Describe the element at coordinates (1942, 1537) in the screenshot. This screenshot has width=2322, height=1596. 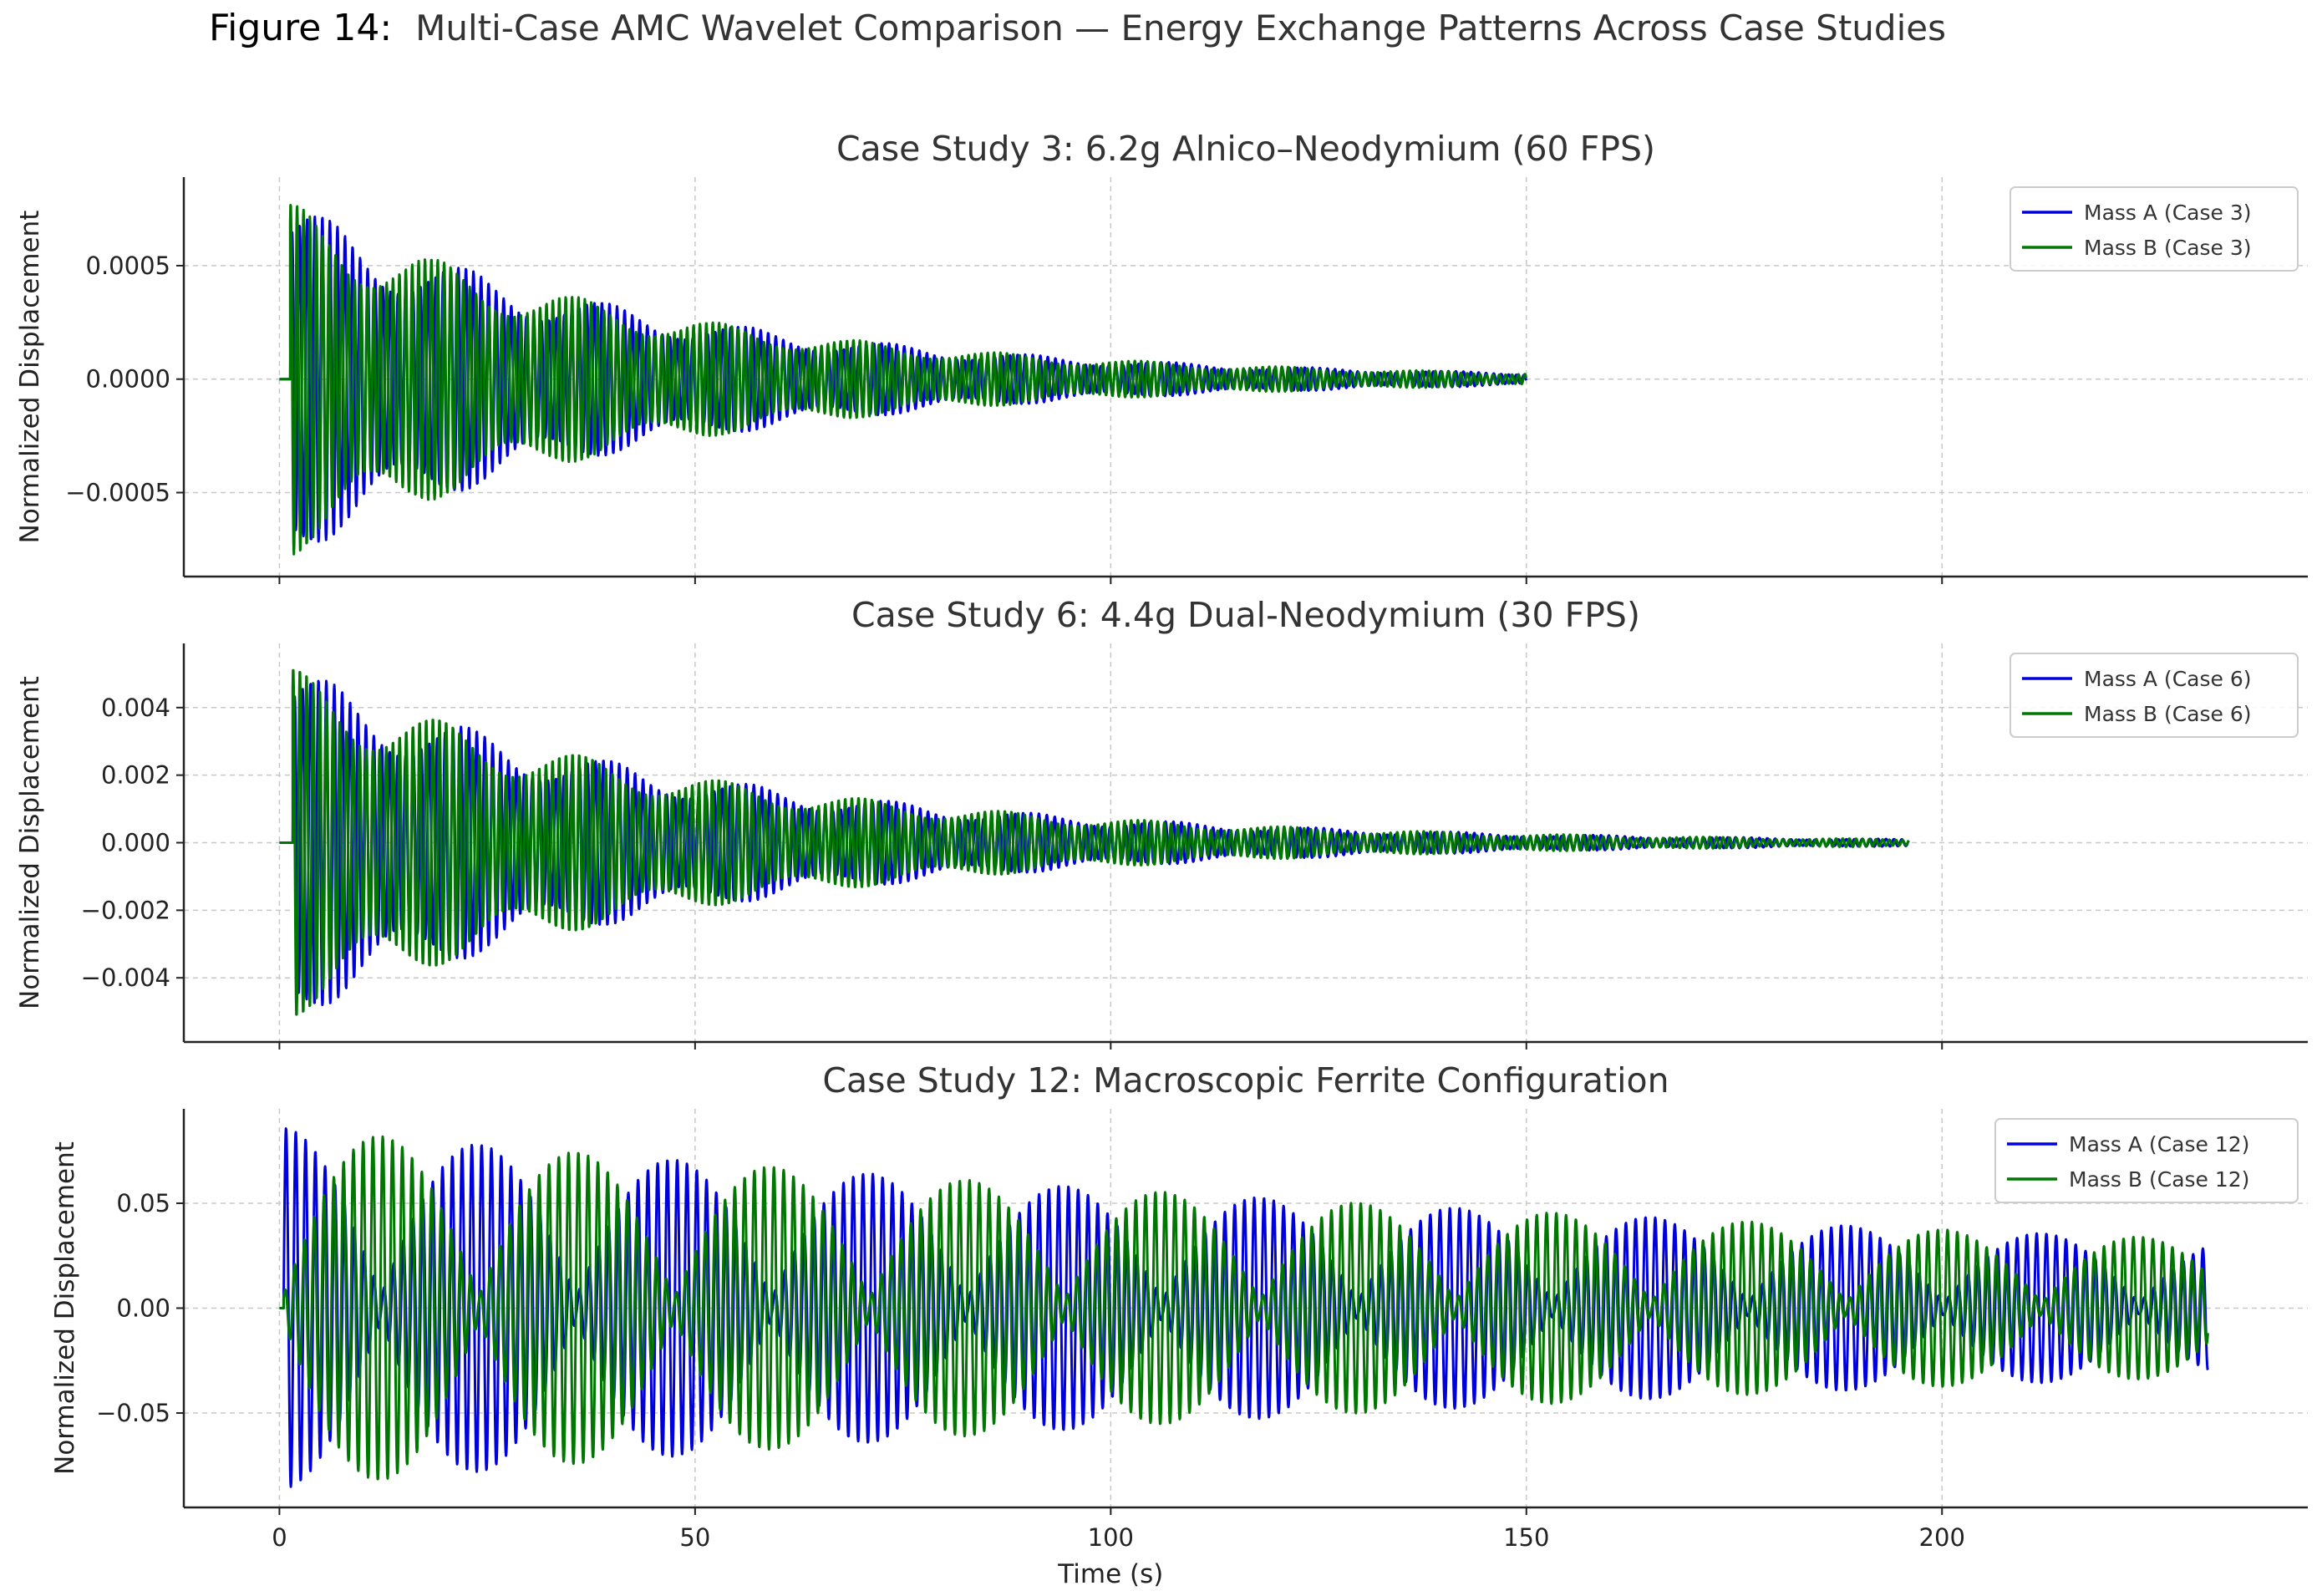
I see `x-tick-label: 200` at that location.